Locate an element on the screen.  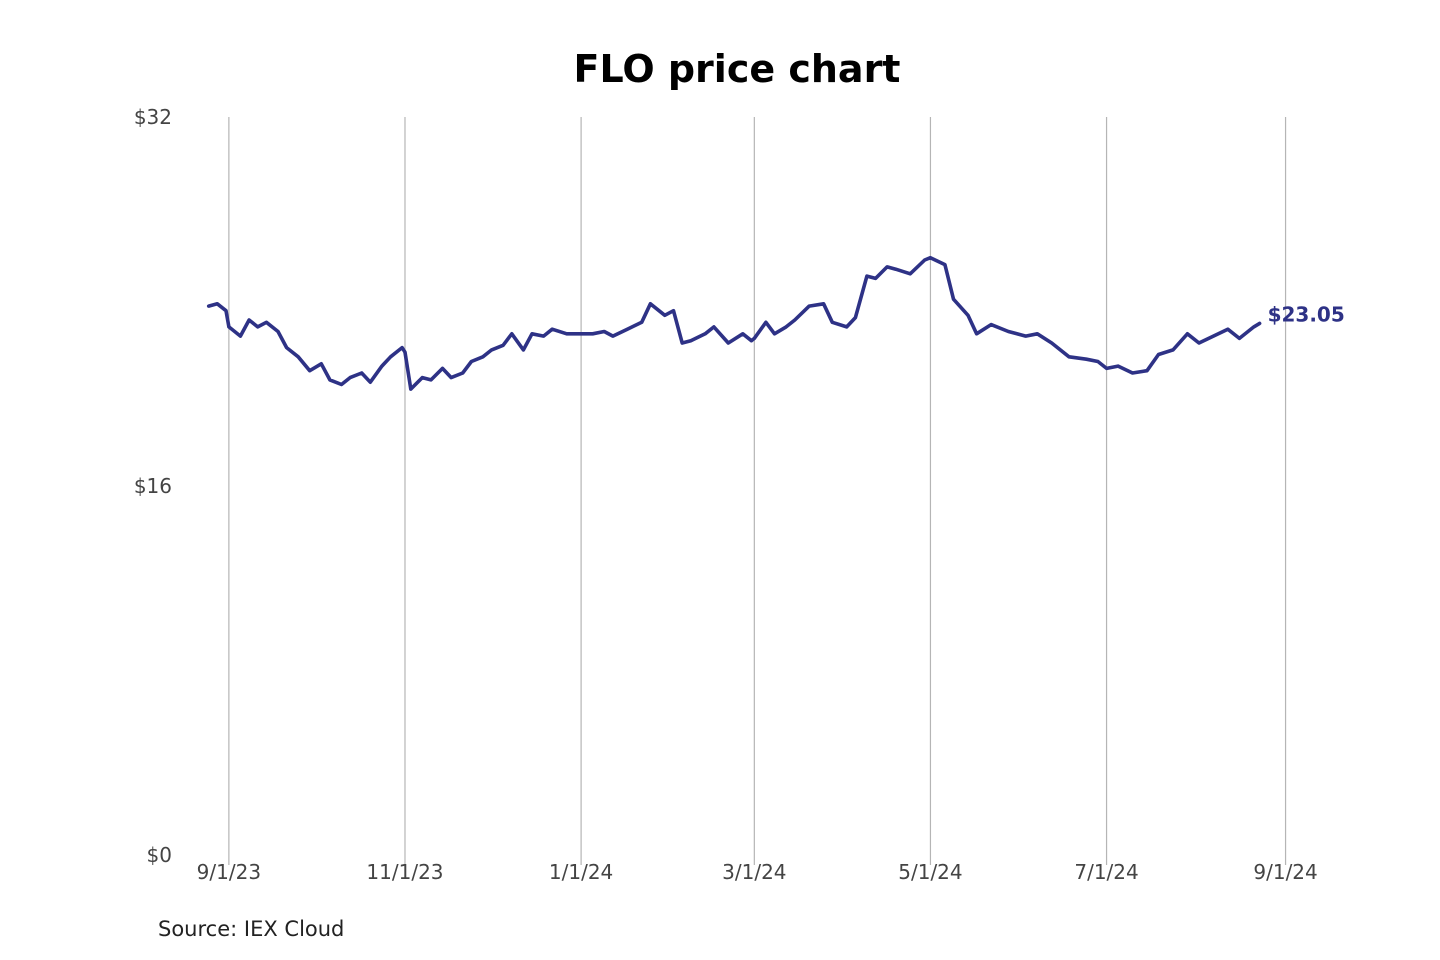
x-tick-label: 9/1/24 is located at coordinates (1285, 872).